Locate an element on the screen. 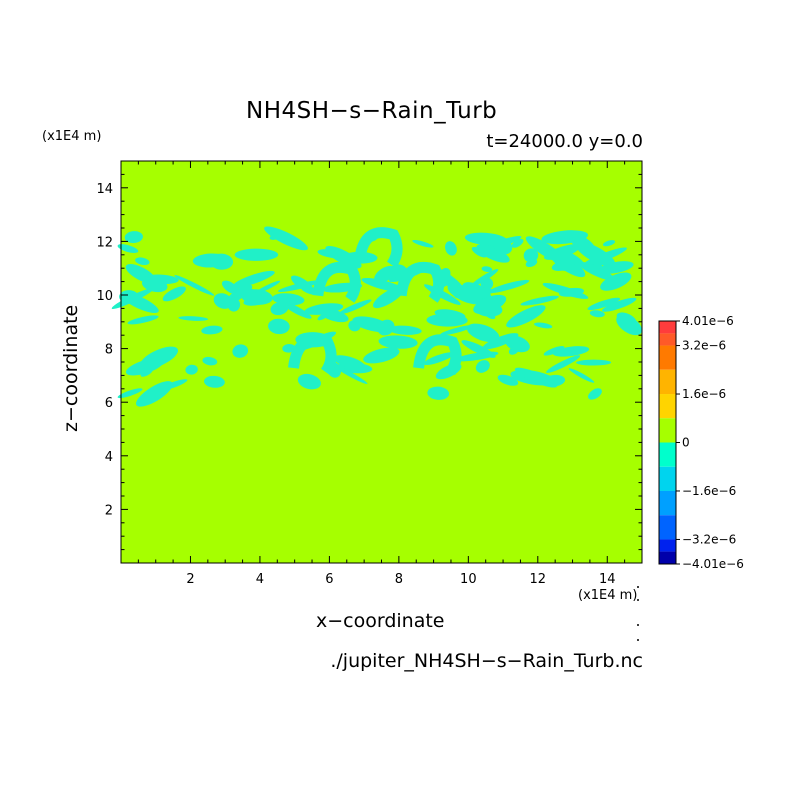  colorbar-label: 1.6e−6 is located at coordinates (704, 394).